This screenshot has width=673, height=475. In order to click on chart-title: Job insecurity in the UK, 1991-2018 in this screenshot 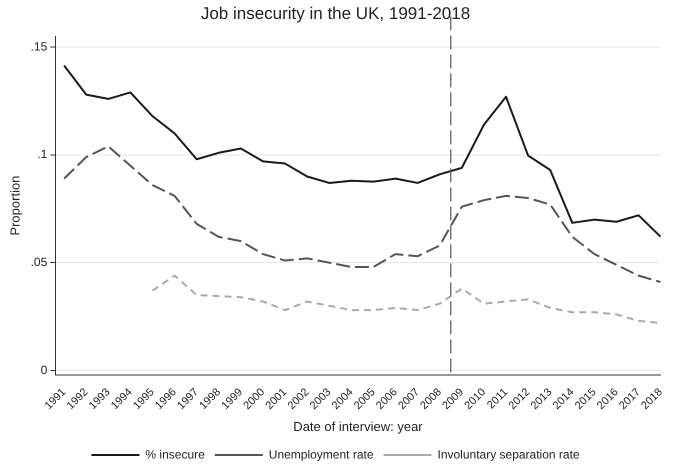, I will do `click(335, 13)`.